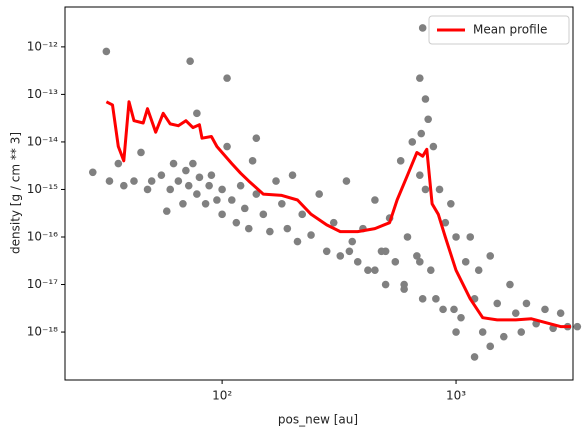  I want to click on y-tick-label: 10⁻¹⁵, so click(42, 189).